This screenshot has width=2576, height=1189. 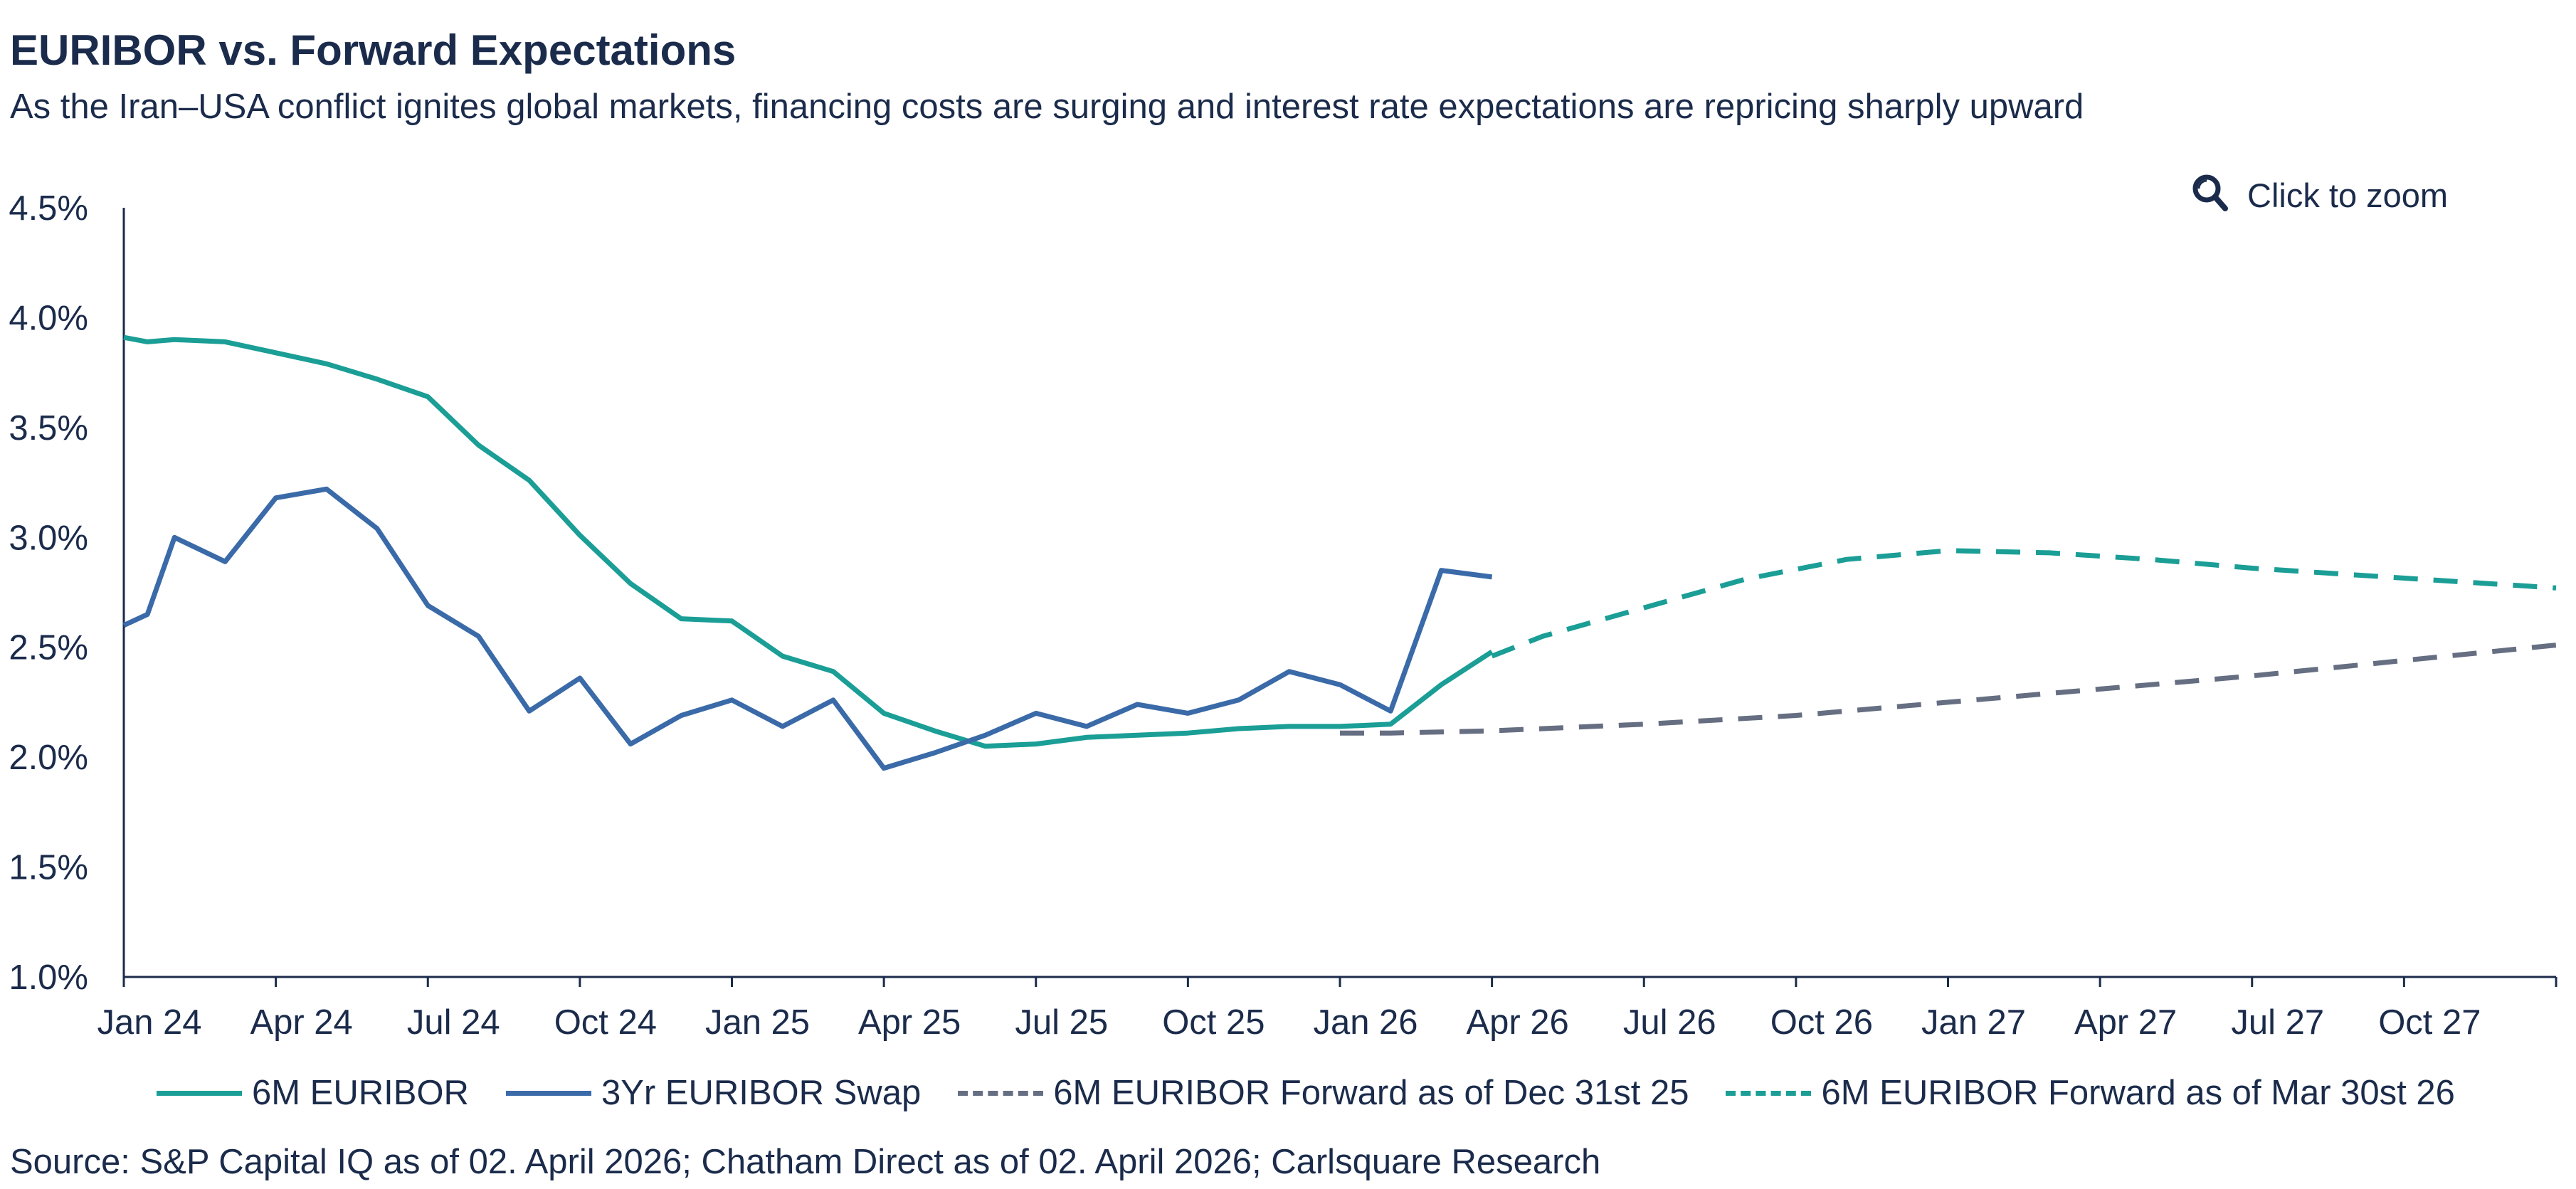 What do you see at coordinates (48, 868) in the screenshot?
I see `y-tick-label: 1.5%` at bounding box center [48, 868].